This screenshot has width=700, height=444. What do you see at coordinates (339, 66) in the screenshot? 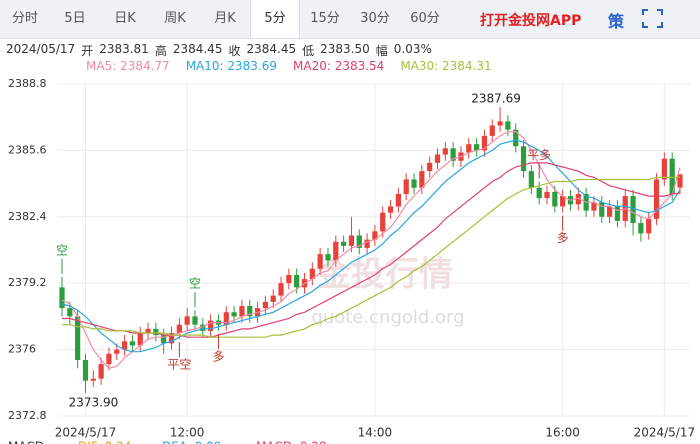
I see `legend-entry: MA20: 2383.54` at bounding box center [339, 66].